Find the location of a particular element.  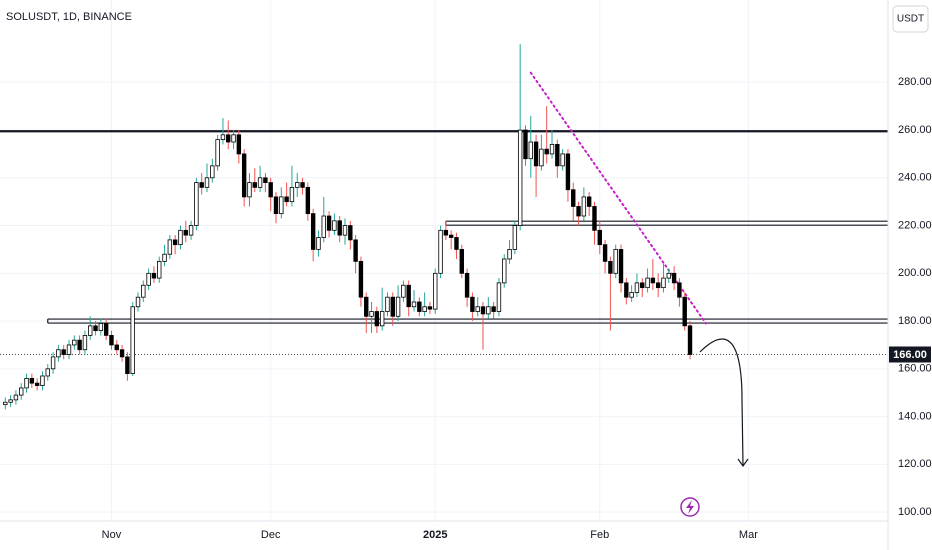

currency-button is located at coordinates (910, 19).